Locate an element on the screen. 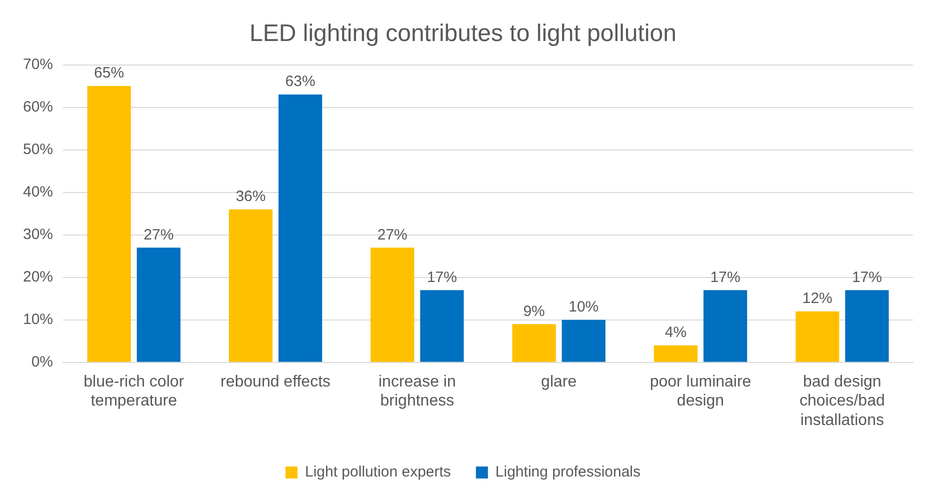  legend-label: Lighting professionals is located at coordinates (568, 472).